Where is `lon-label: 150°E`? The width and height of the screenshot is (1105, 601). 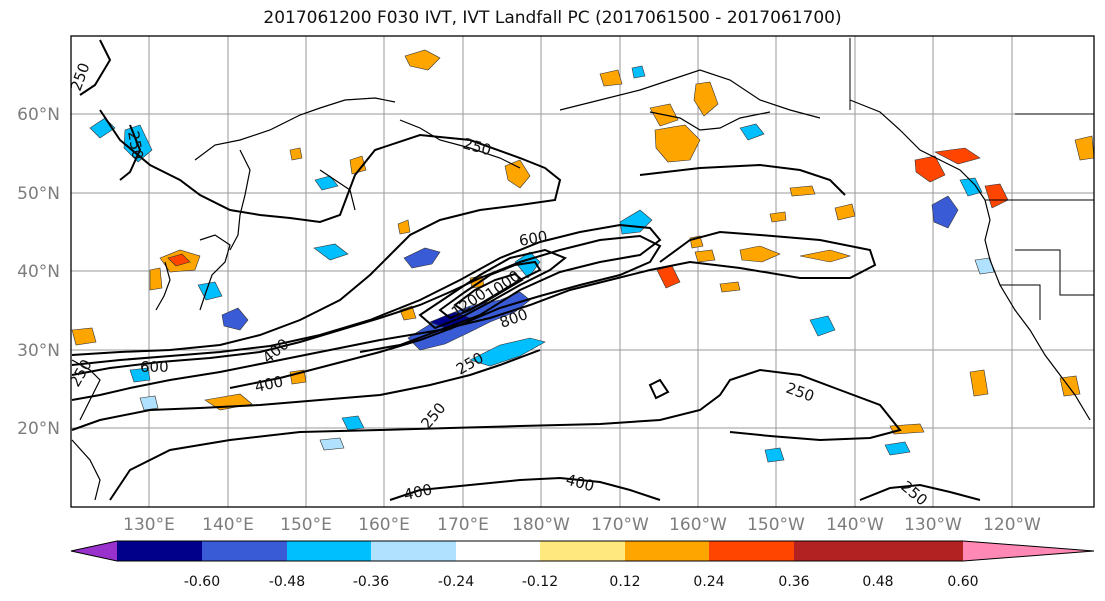
lon-label: 150°E is located at coordinates (306, 525).